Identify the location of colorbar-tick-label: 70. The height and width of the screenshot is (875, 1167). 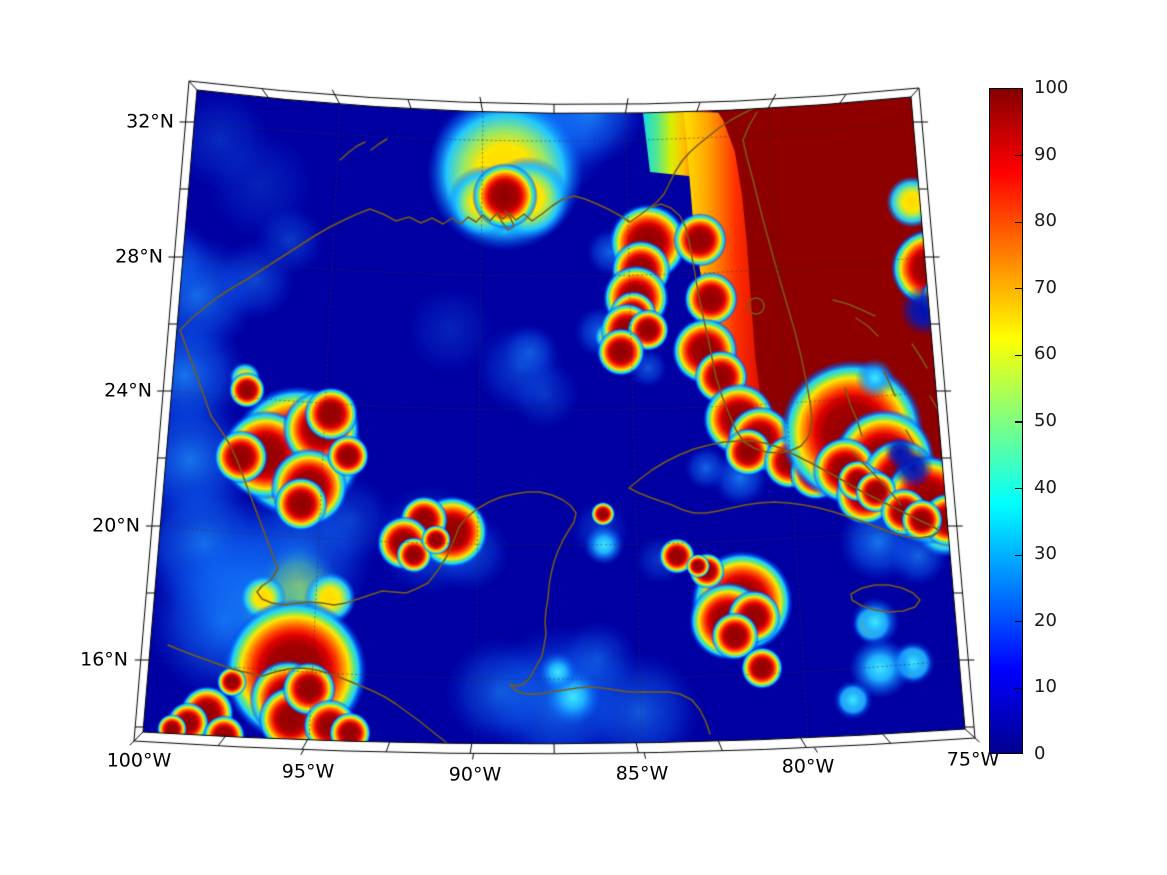
(1045, 287).